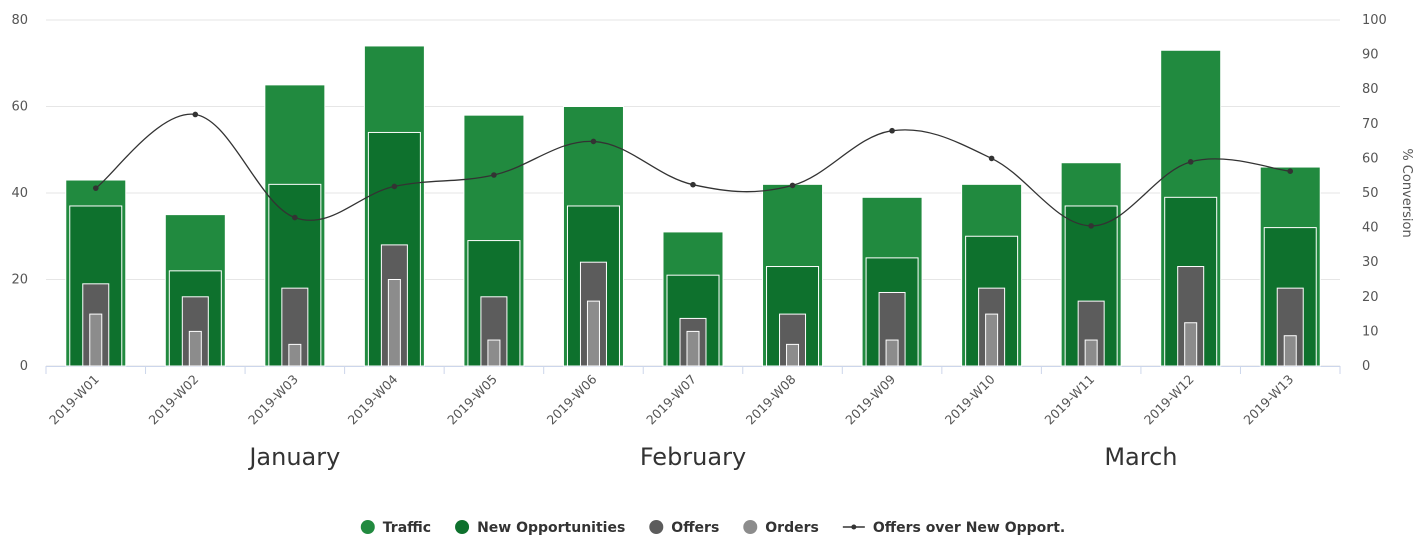 The image size is (1426, 558). I want to click on y-left-tick-label: 80, so click(19, 20).